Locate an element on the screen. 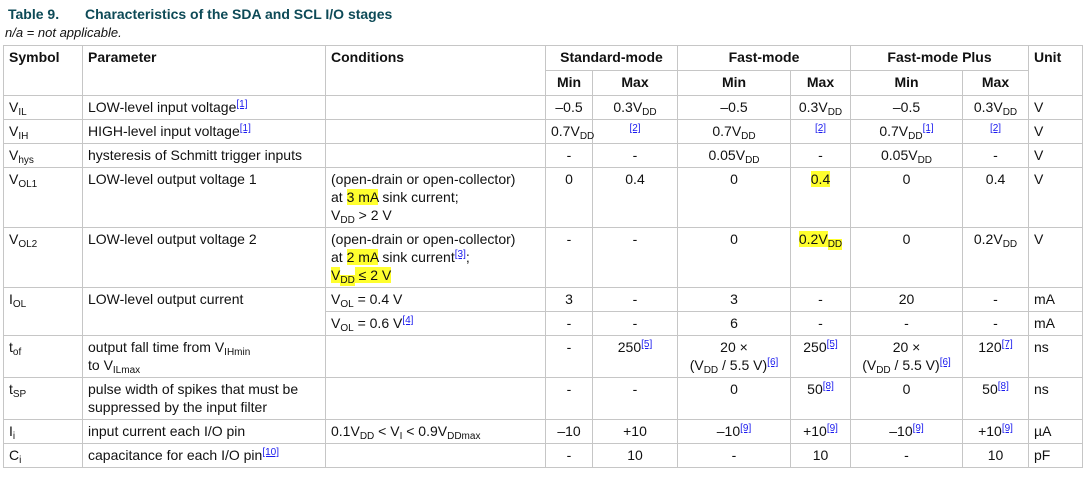 This screenshot has height=492, width=1092. column-header: Unit is located at coordinates (1056, 70).